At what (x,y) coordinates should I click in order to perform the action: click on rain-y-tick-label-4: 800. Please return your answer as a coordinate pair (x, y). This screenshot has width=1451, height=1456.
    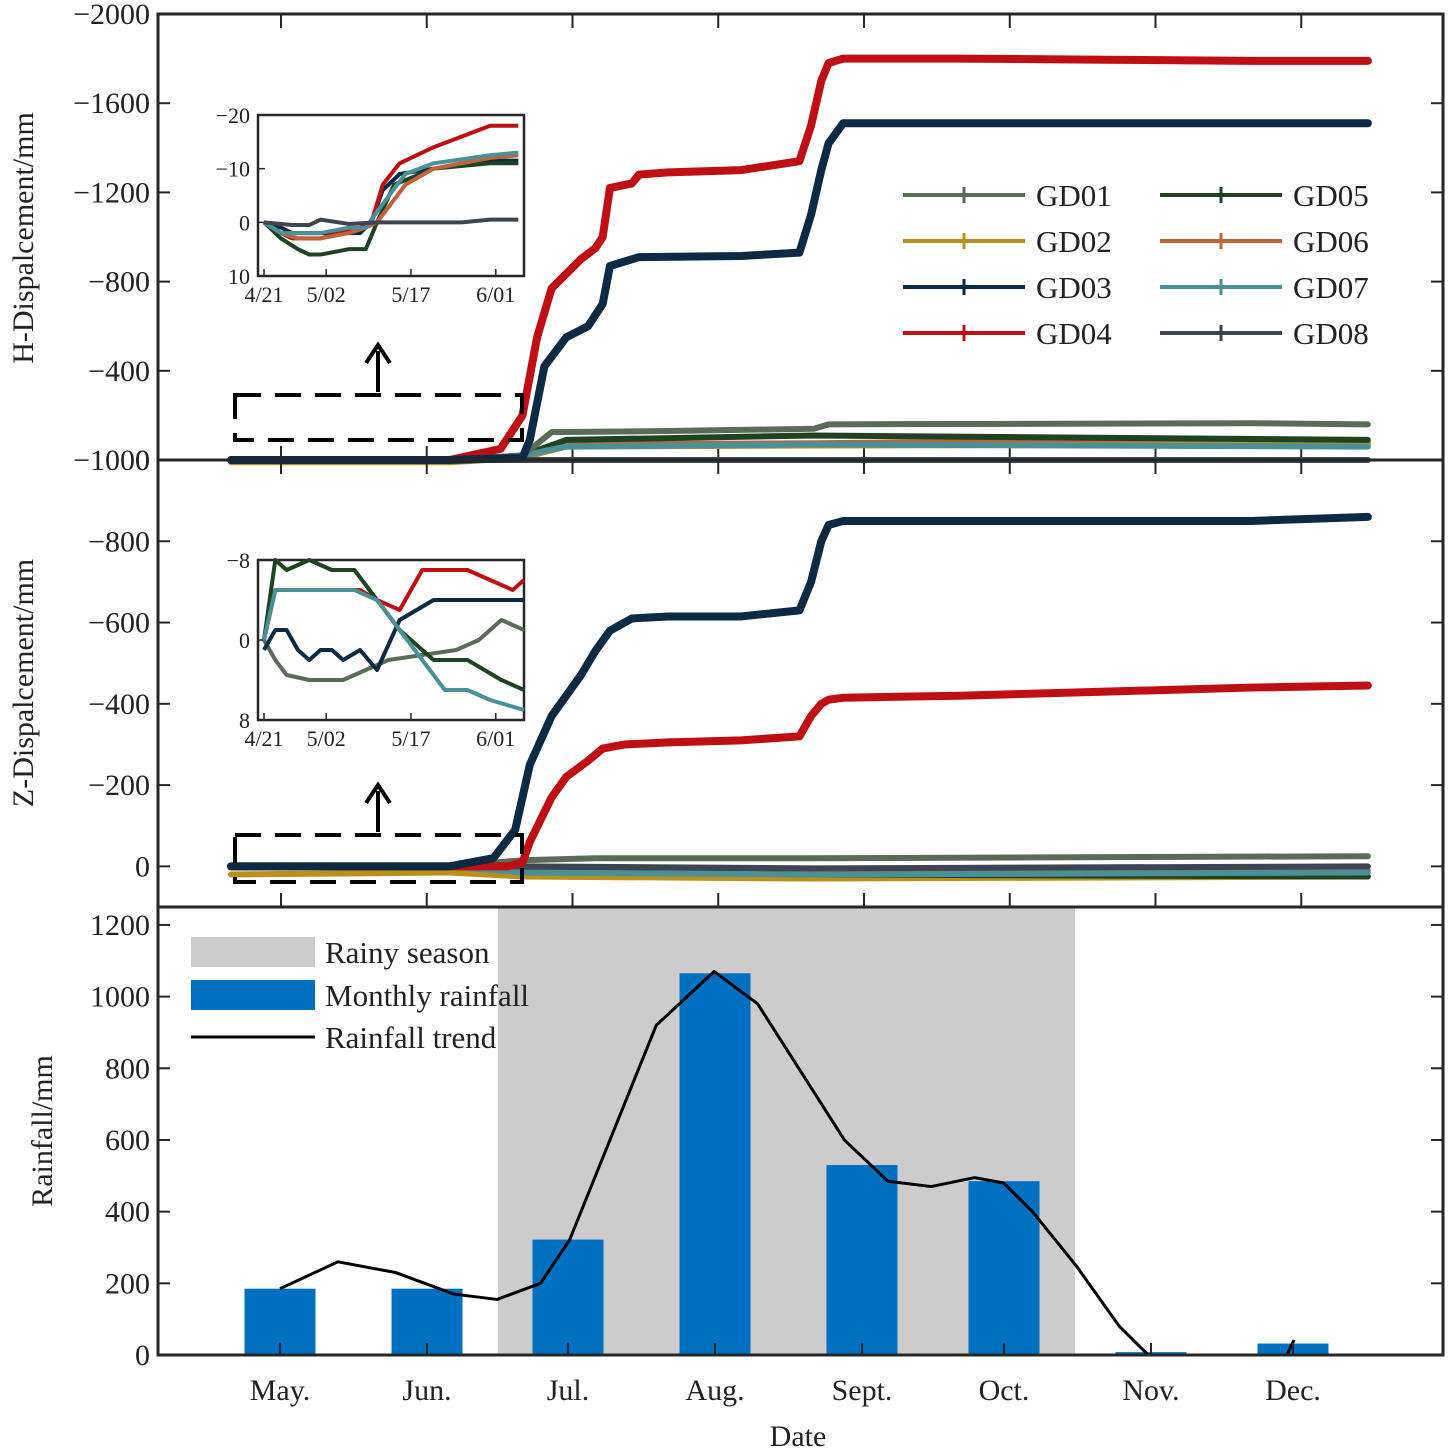
    Looking at the image, I should click on (127, 1068).